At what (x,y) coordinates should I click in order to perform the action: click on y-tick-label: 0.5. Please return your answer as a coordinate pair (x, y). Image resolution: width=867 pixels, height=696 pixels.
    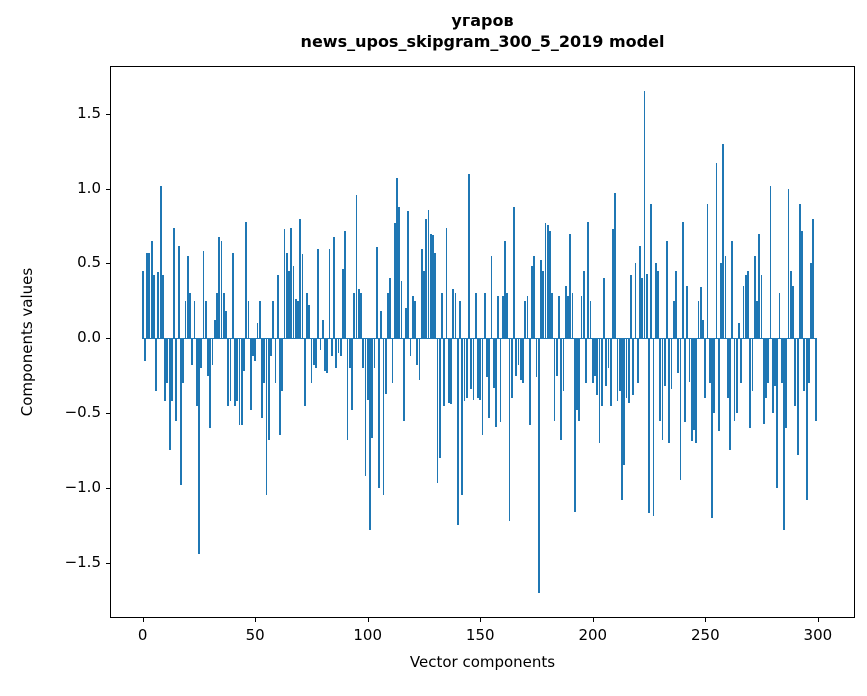
    Looking at the image, I should click on (89, 262).